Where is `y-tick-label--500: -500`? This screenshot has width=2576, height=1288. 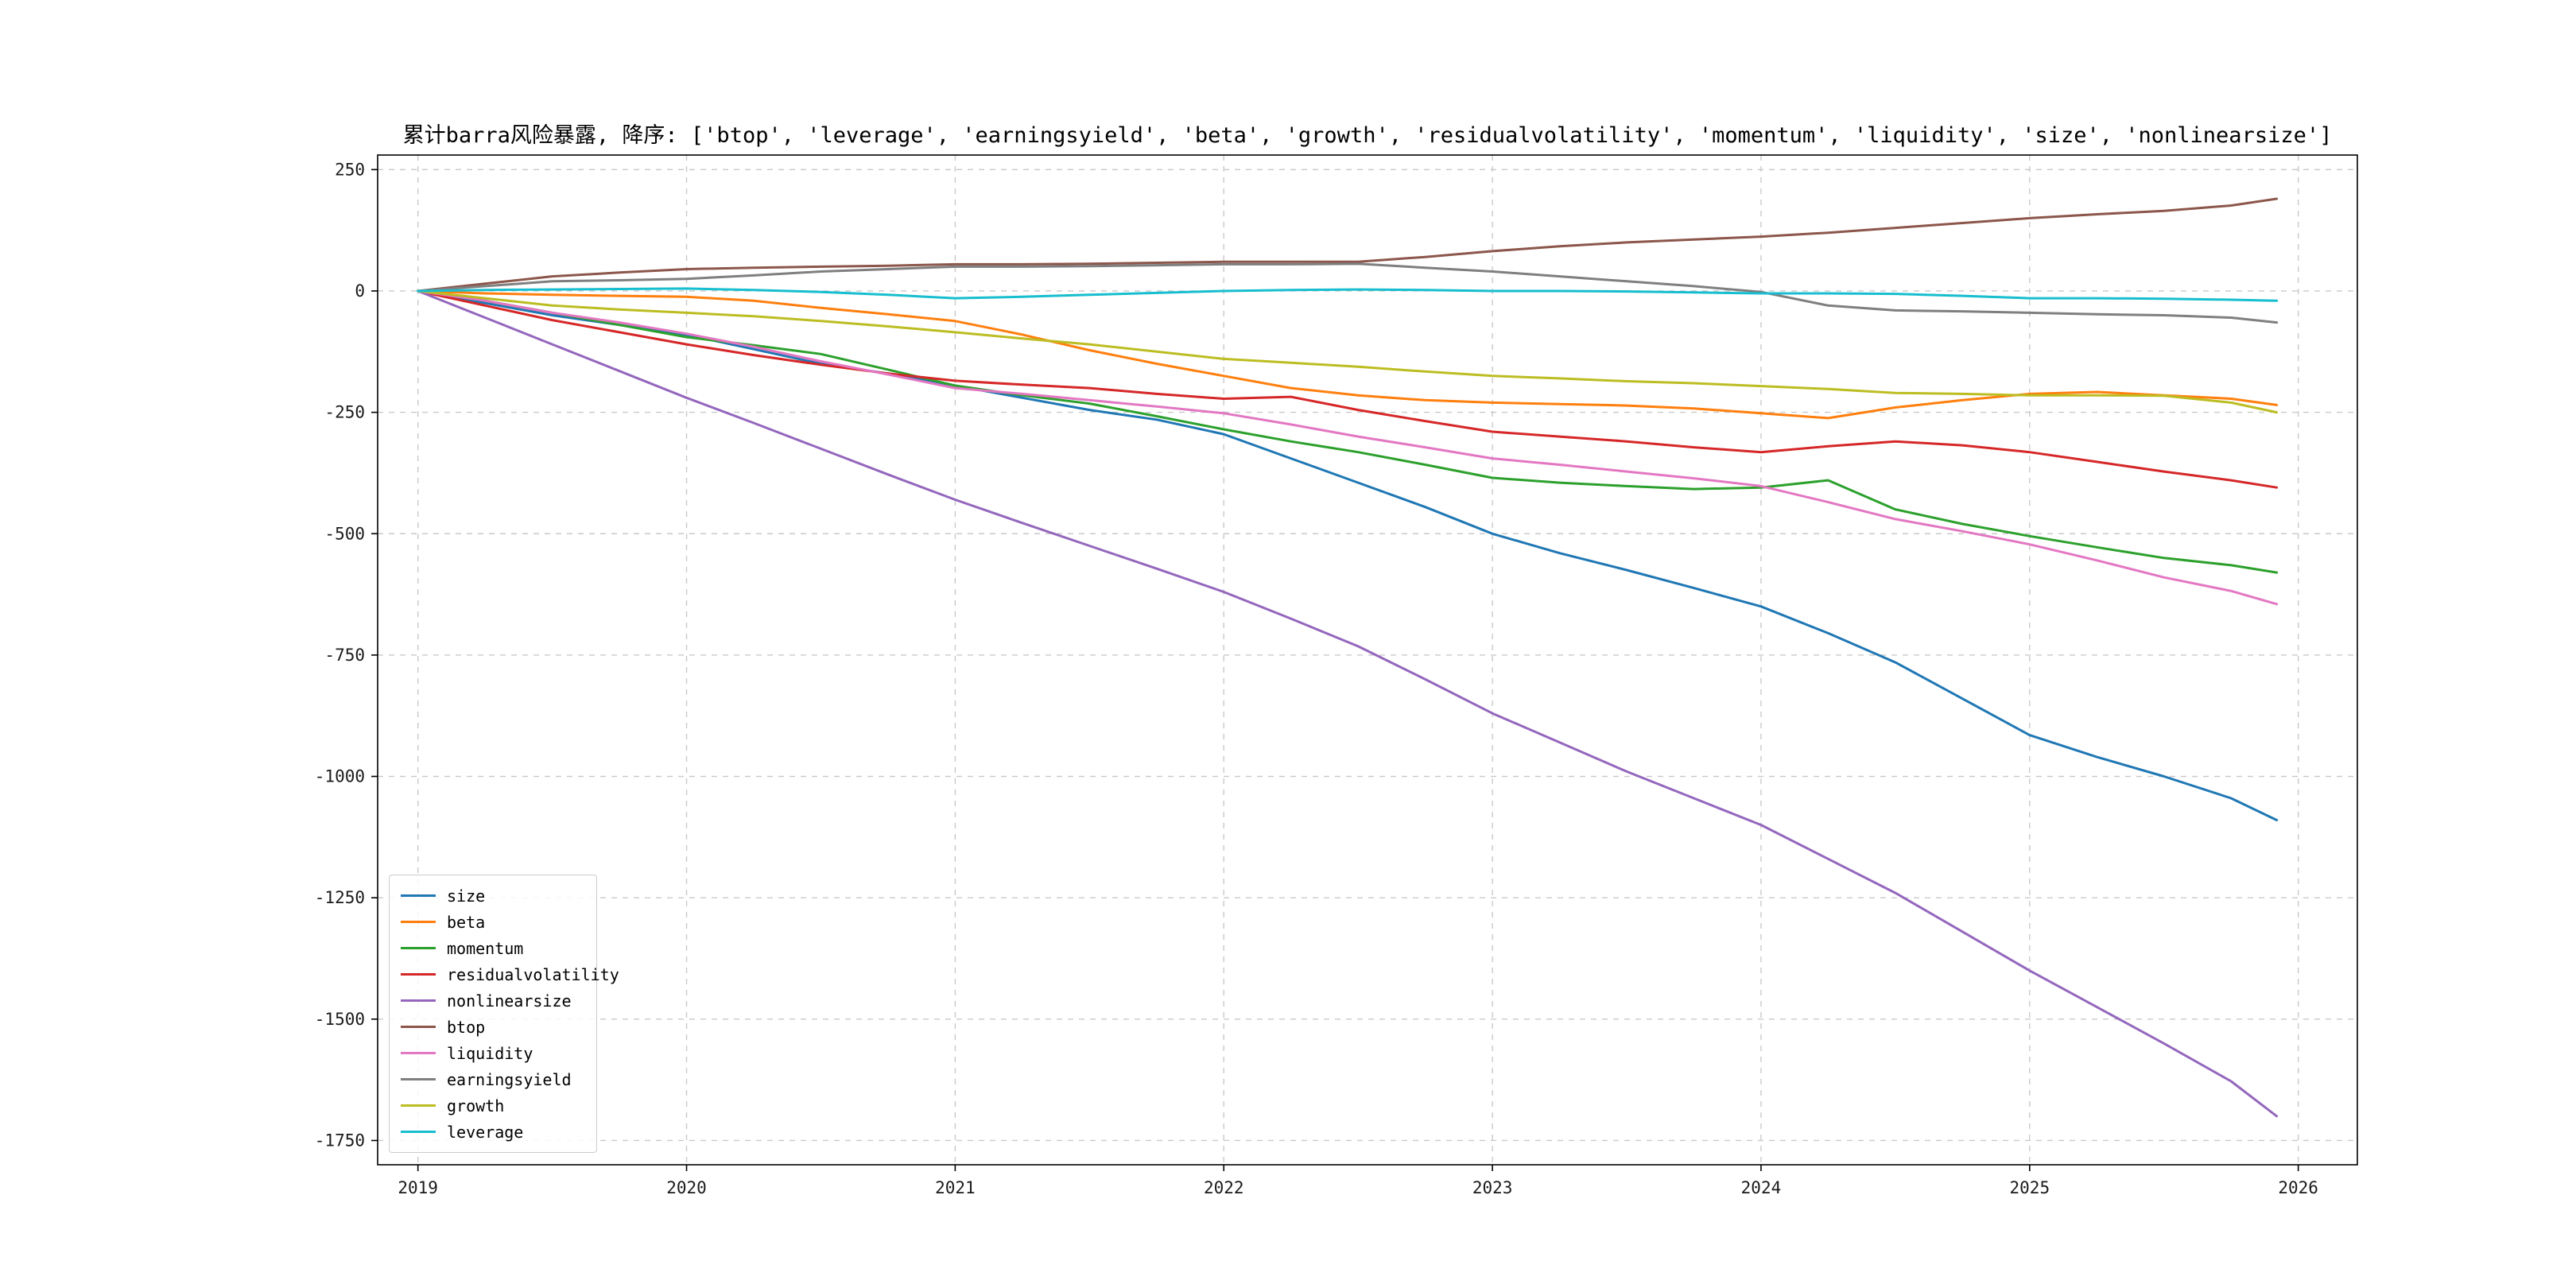
y-tick-label--500: -500 is located at coordinates (344, 533).